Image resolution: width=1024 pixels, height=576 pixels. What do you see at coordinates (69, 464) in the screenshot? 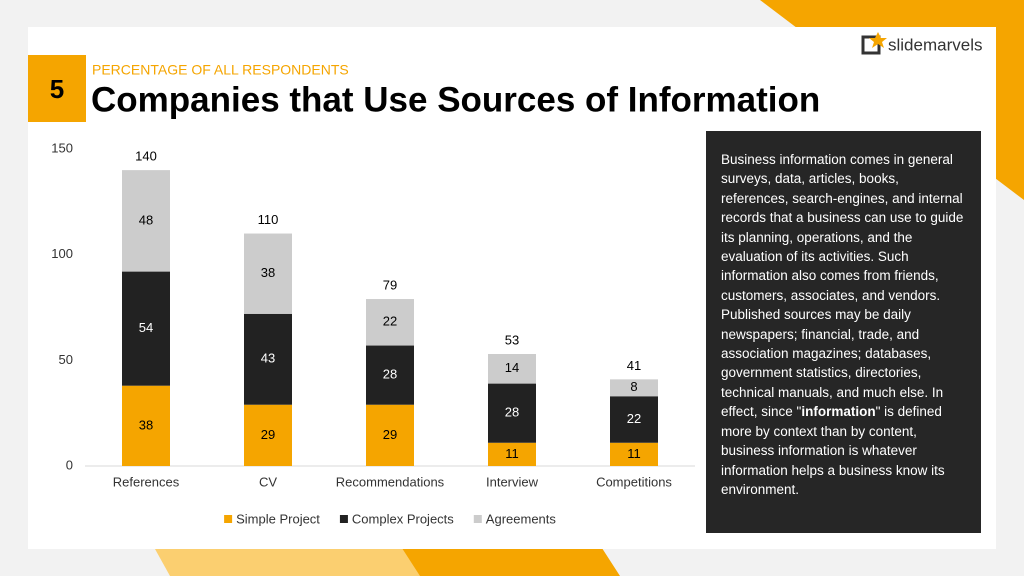
I see `y-tick-label: 0` at bounding box center [69, 464].